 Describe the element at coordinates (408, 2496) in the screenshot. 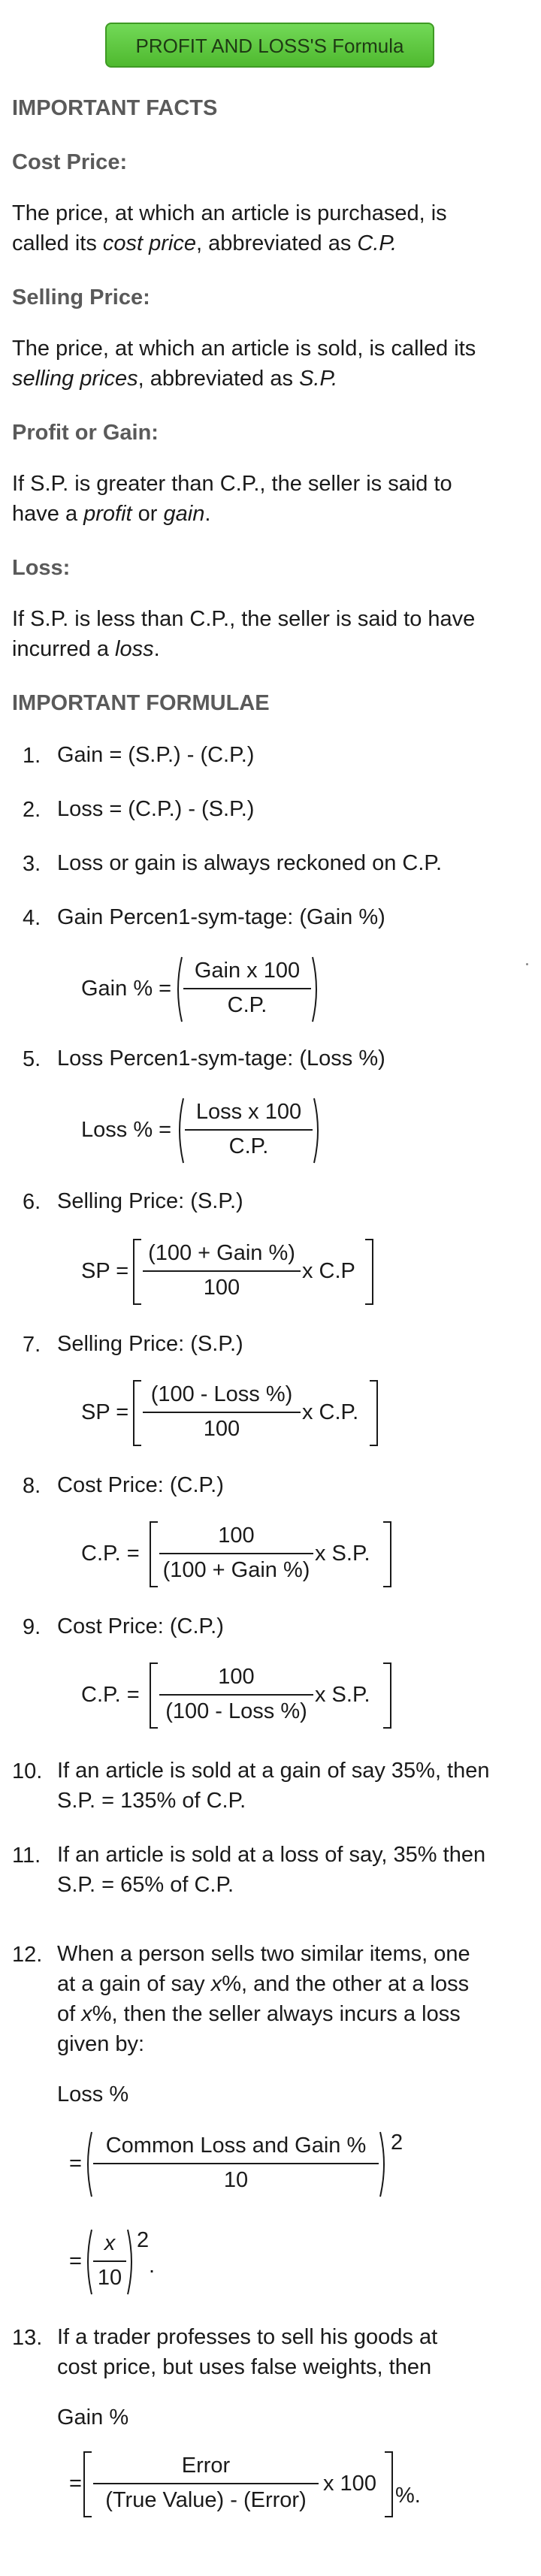

I see `formula-percent: %.` at that location.